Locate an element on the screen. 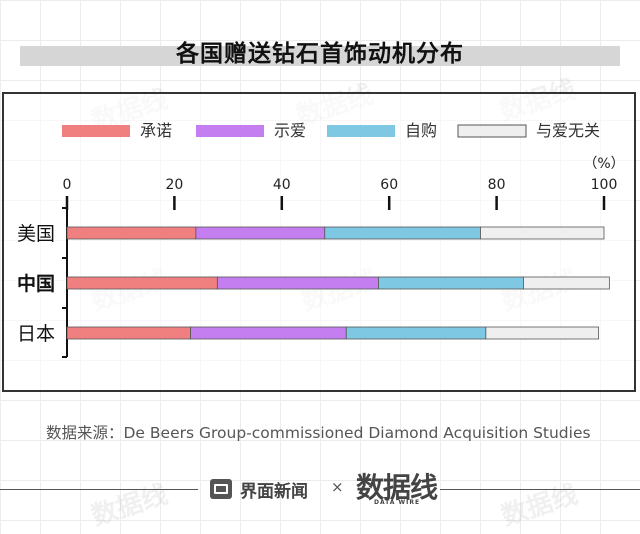 This screenshot has height=534, width=640. x-tick-label: 60 is located at coordinates (389, 185).